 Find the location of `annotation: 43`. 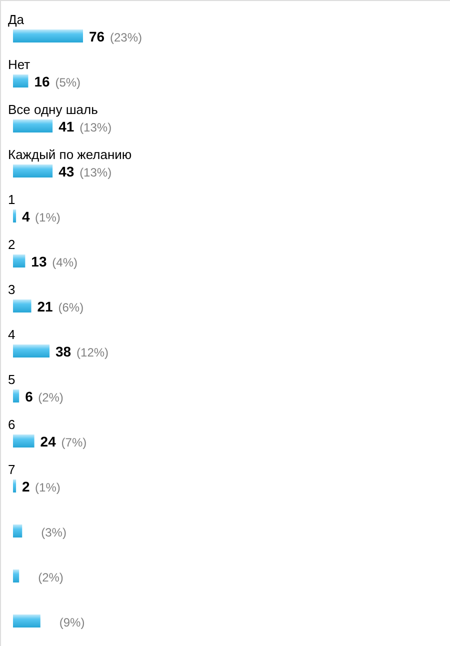

annotation: 43 is located at coordinates (66, 172).